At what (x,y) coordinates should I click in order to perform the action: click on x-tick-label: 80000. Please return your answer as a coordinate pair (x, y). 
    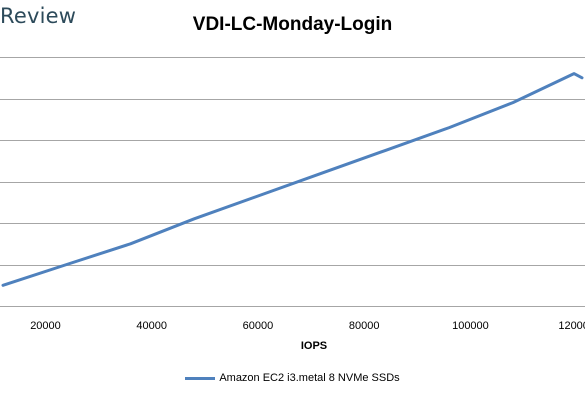
    Looking at the image, I should click on (364, 326).